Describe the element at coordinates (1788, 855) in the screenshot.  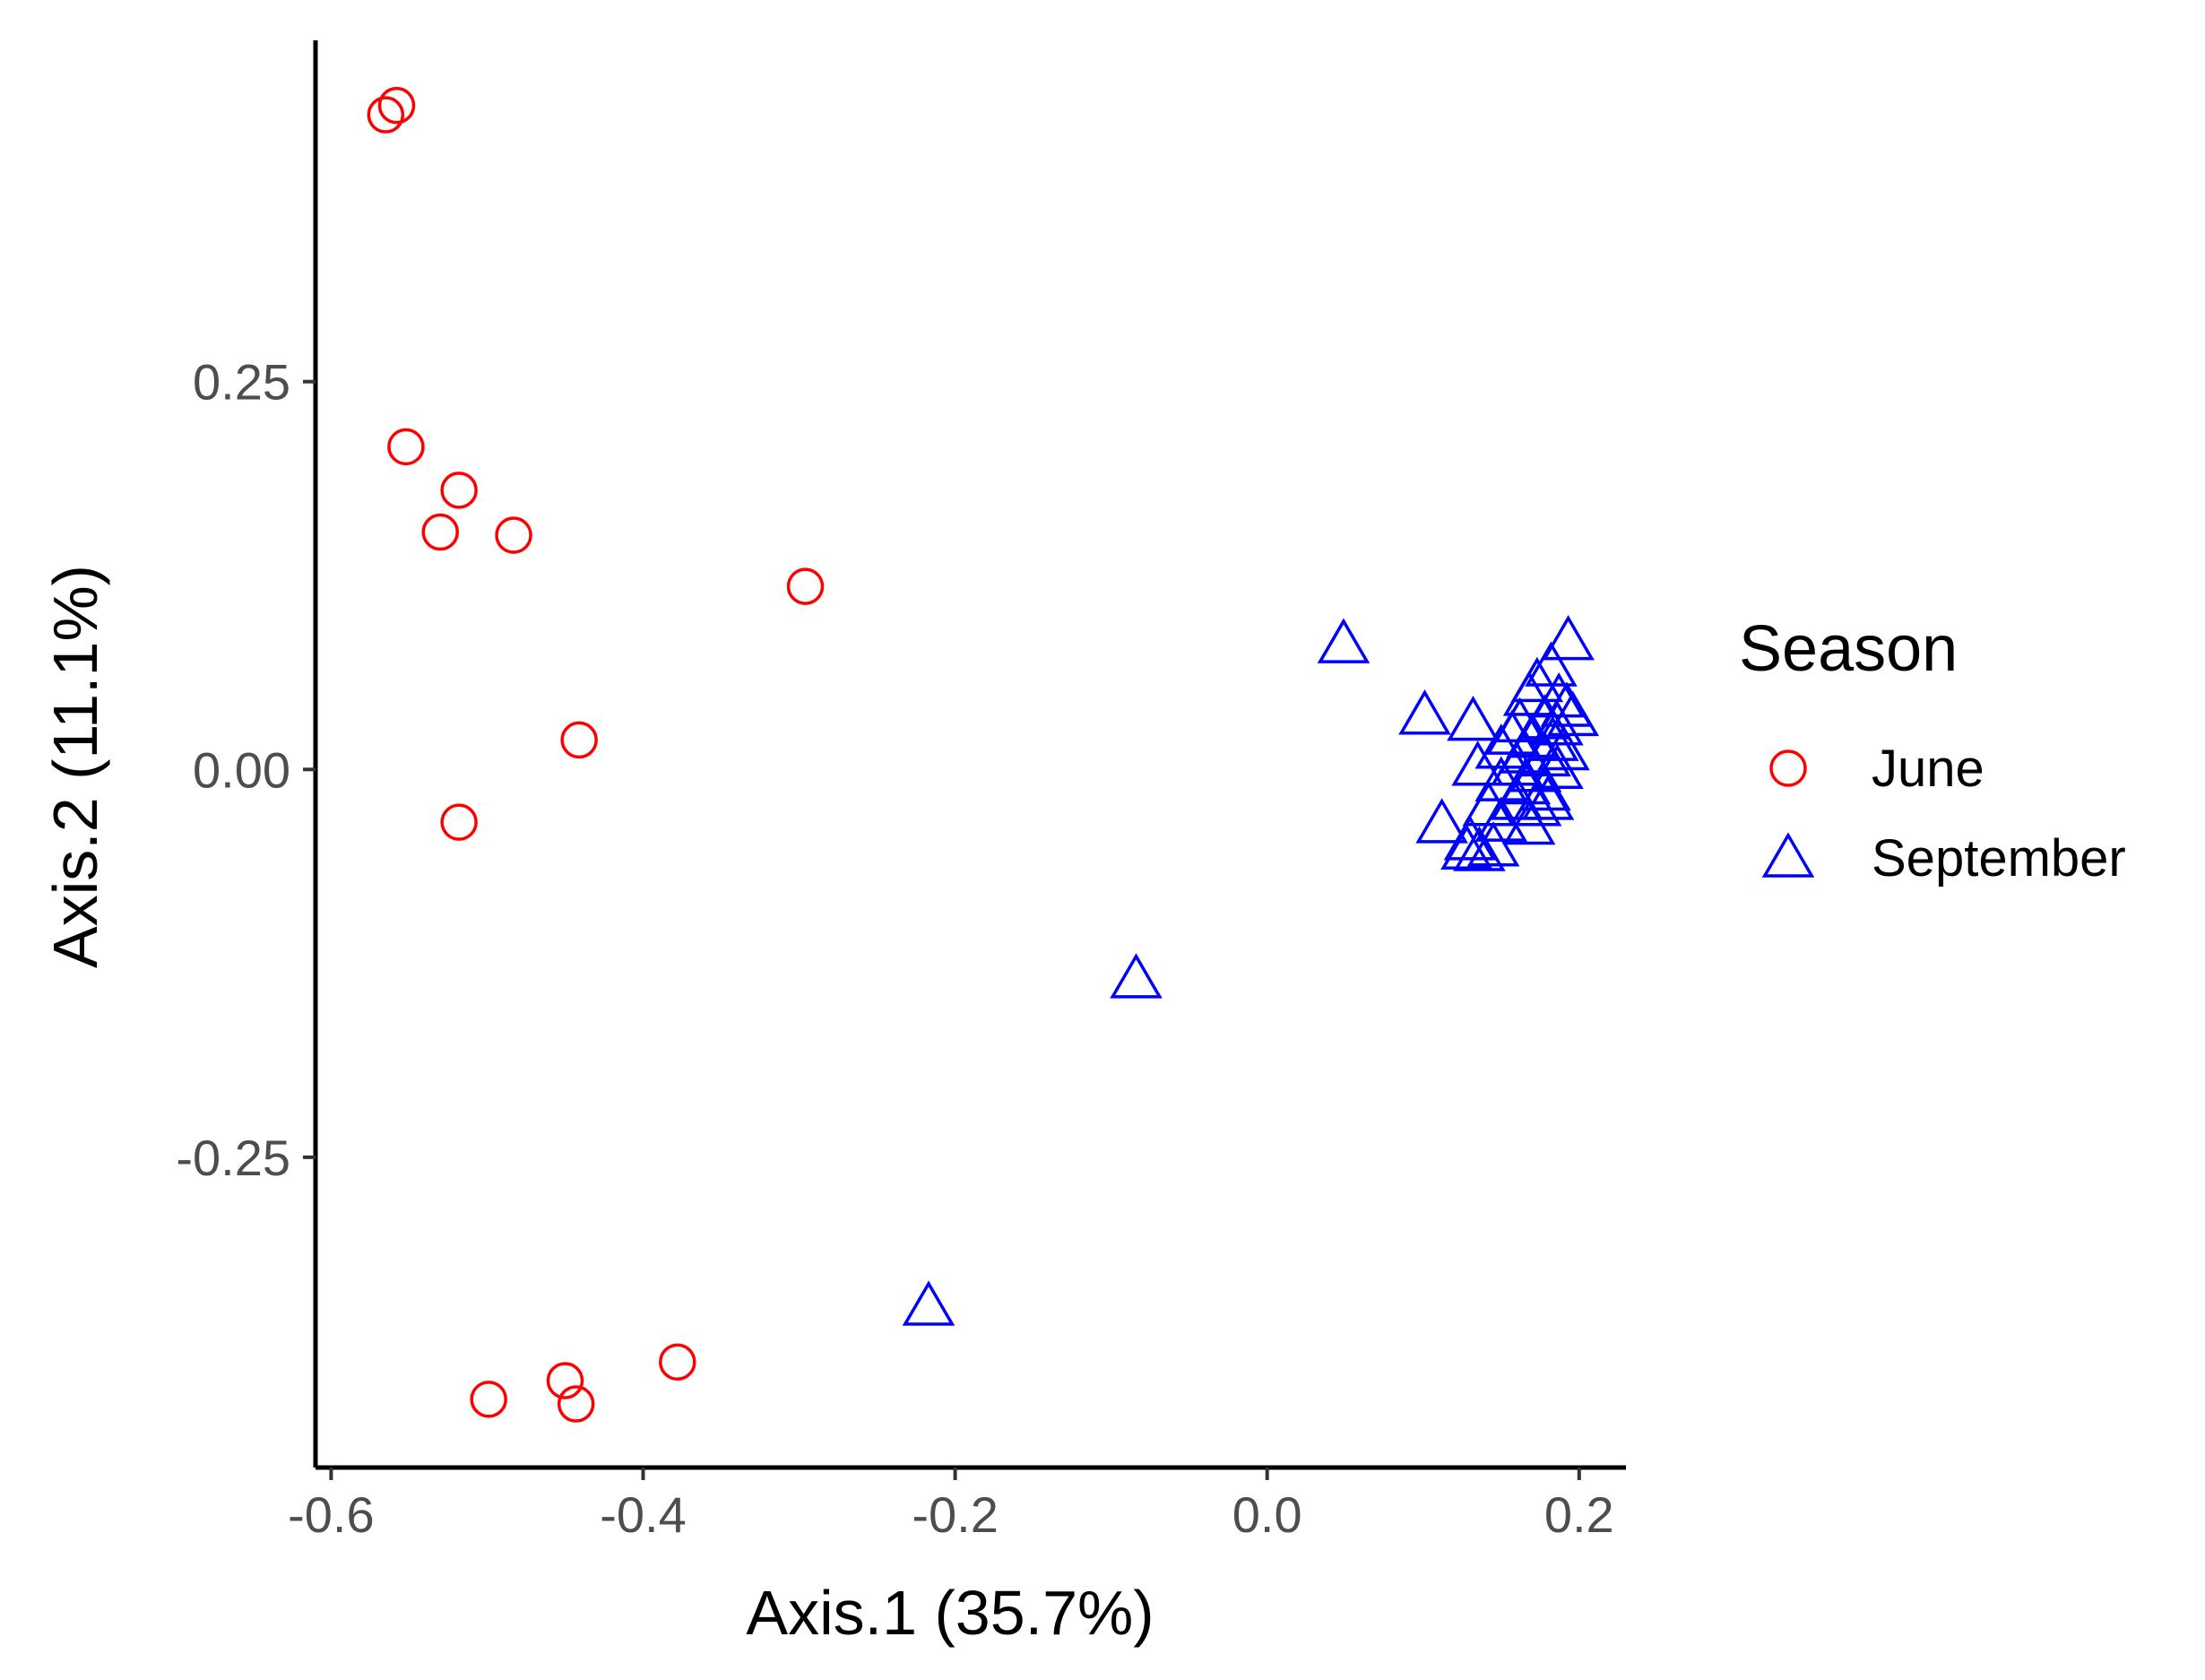
I see `legend-key-triangle-icon` at that location.